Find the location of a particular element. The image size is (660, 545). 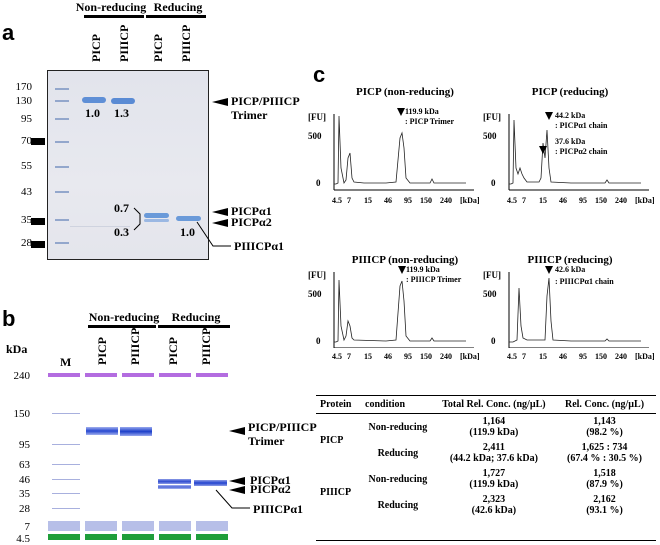

peak-annotation: 119.9 kDa is located at coordinates (423, 270).